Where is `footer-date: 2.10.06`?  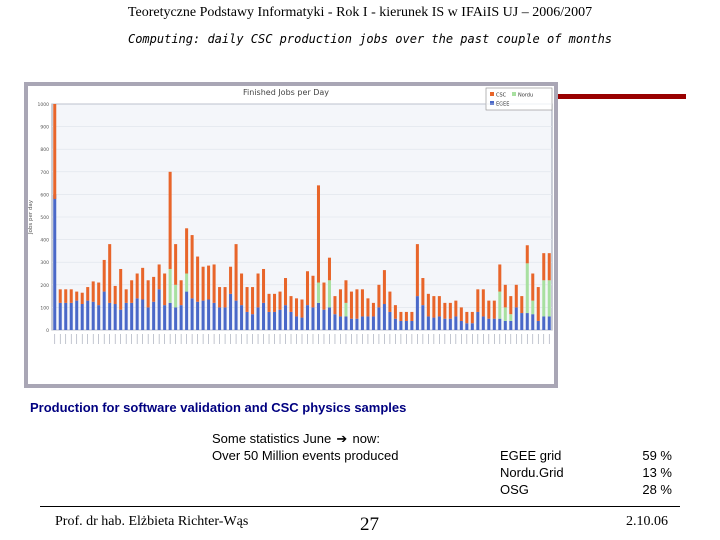
footer-date: 2.10.06 is located at coordinates (647, 521).